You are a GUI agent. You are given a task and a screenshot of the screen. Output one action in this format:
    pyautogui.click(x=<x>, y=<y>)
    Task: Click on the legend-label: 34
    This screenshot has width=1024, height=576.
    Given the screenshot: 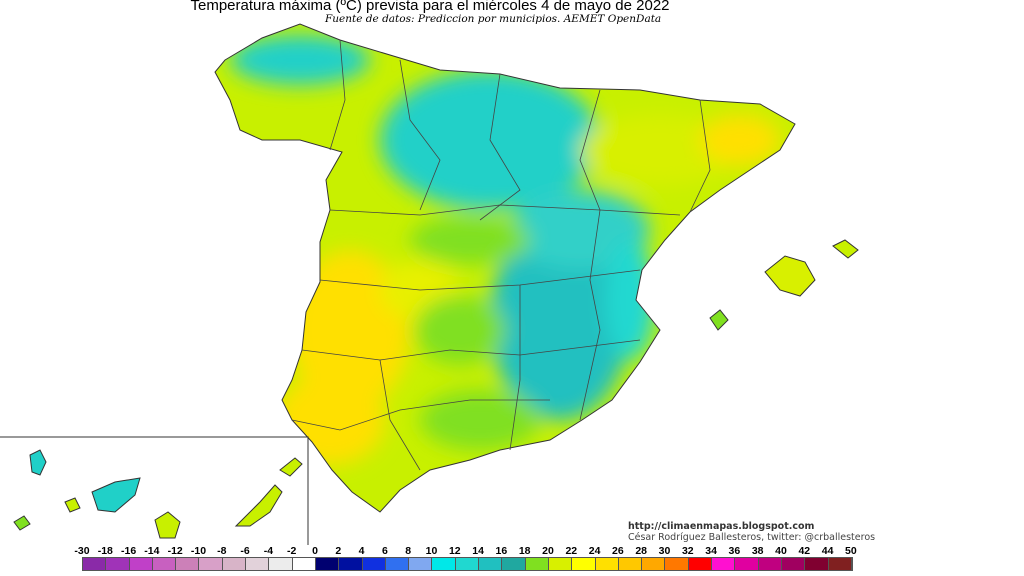 What is the action you would take?
    pyautogui.click(x=711, y=551)
    